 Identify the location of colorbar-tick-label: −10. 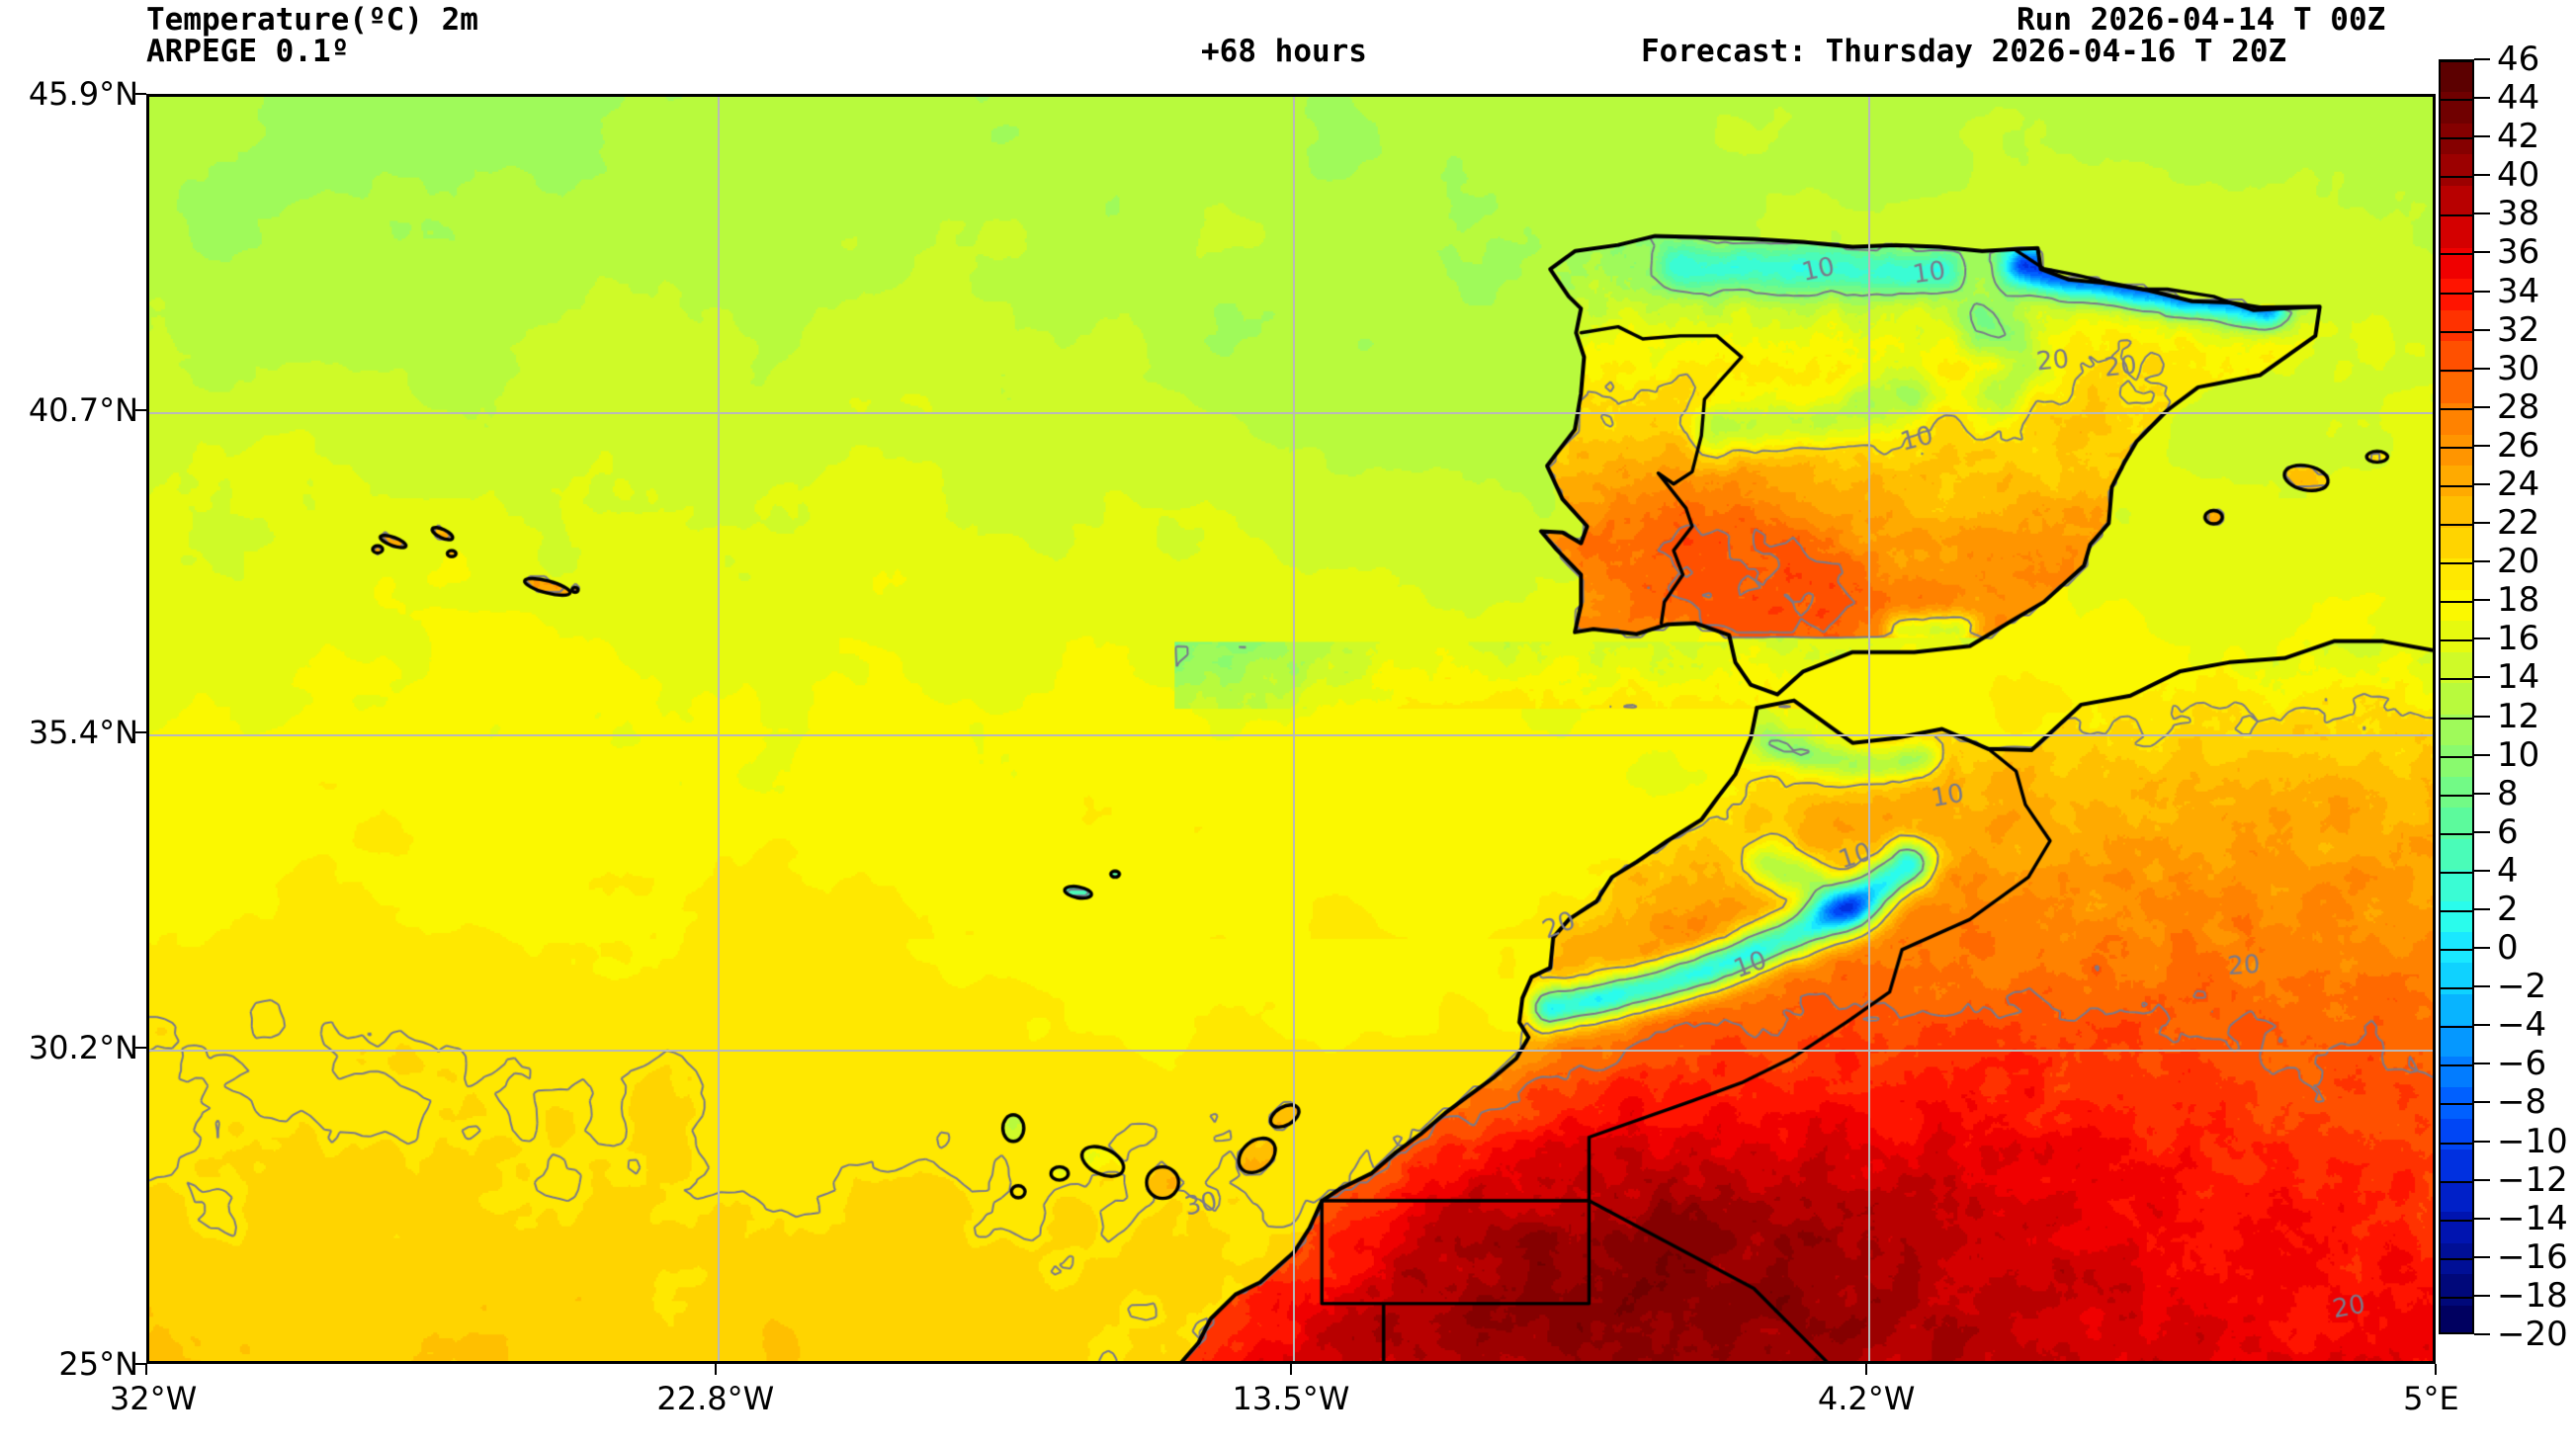
(2532, 1141).